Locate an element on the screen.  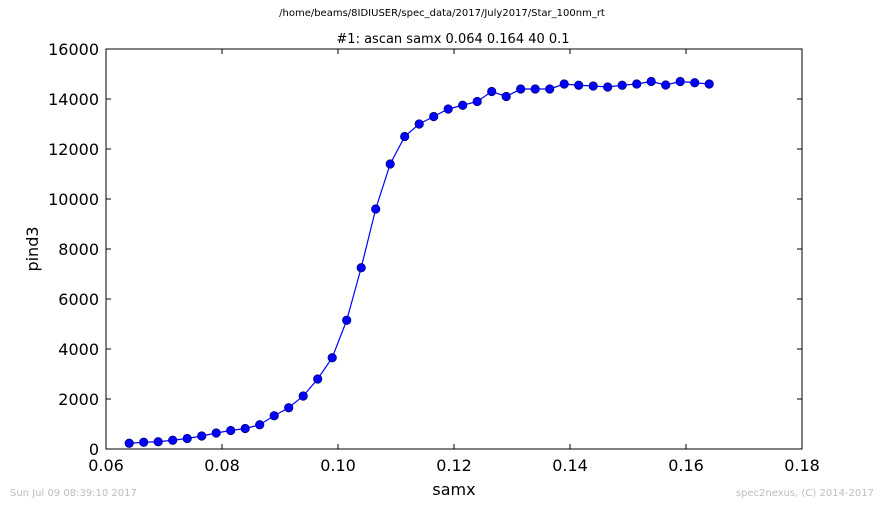
x-tick-label: 0.12 is located at coordinates (454, 465).